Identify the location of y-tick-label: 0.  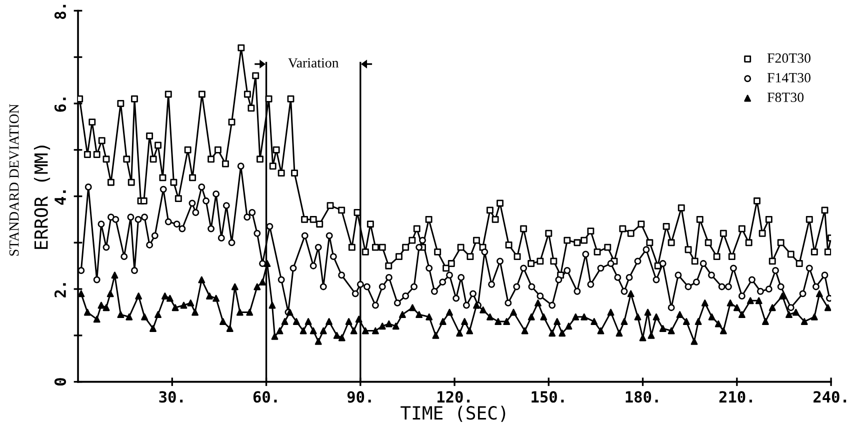
(60, 382).